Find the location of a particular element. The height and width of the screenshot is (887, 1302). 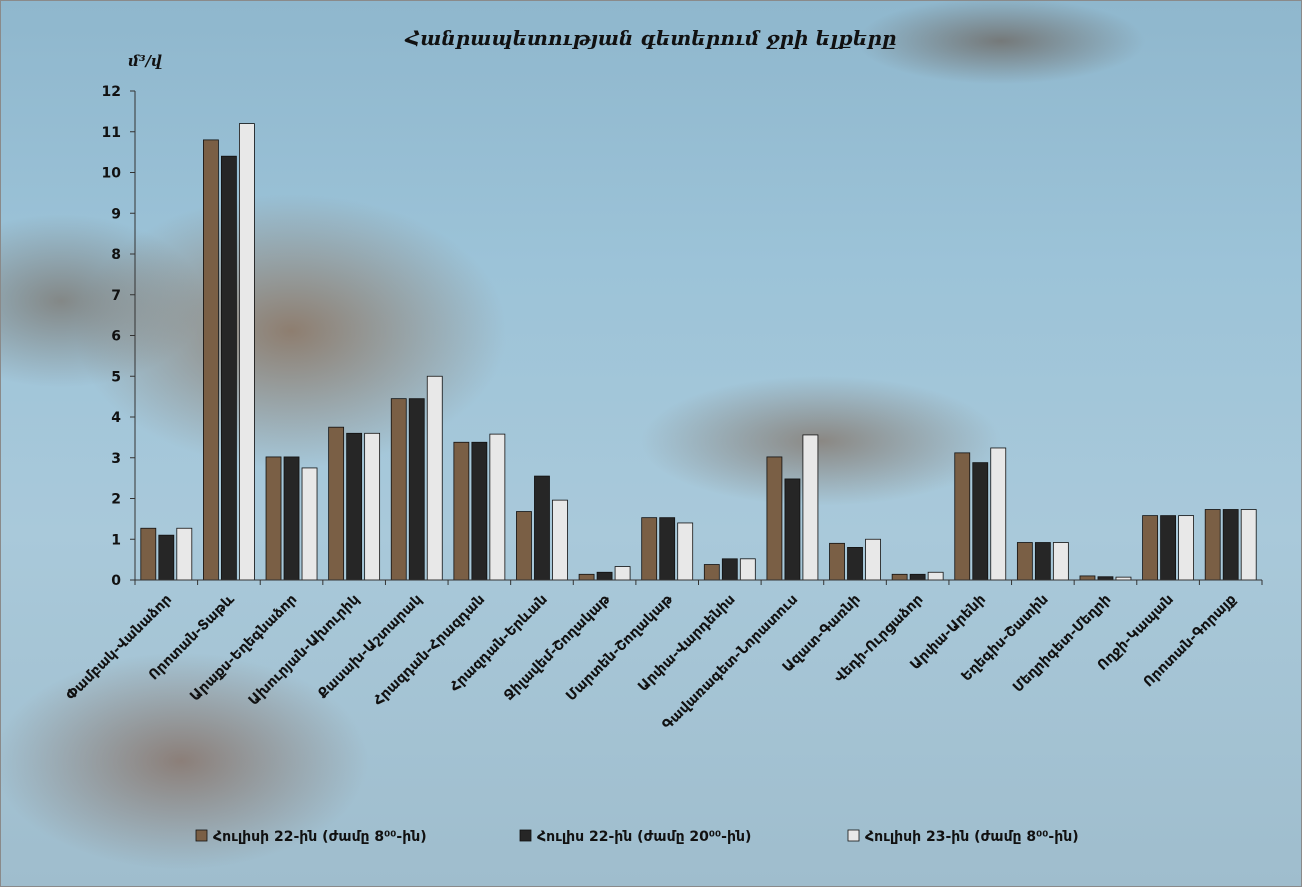

y-tick-label: 4 is located at coordinates (116, 418).